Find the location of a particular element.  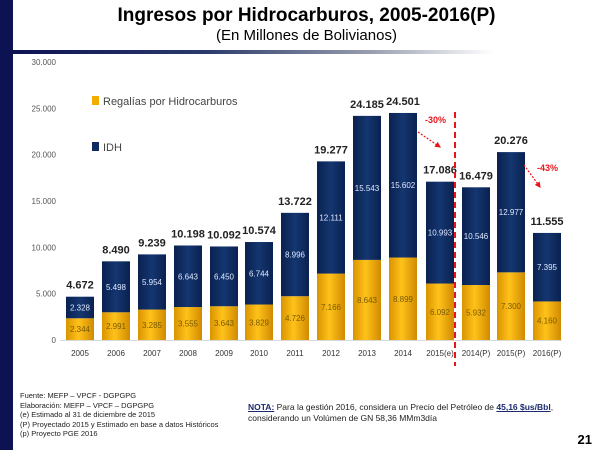

x-tick-label: 2009 is located at coordinates (224, 353).